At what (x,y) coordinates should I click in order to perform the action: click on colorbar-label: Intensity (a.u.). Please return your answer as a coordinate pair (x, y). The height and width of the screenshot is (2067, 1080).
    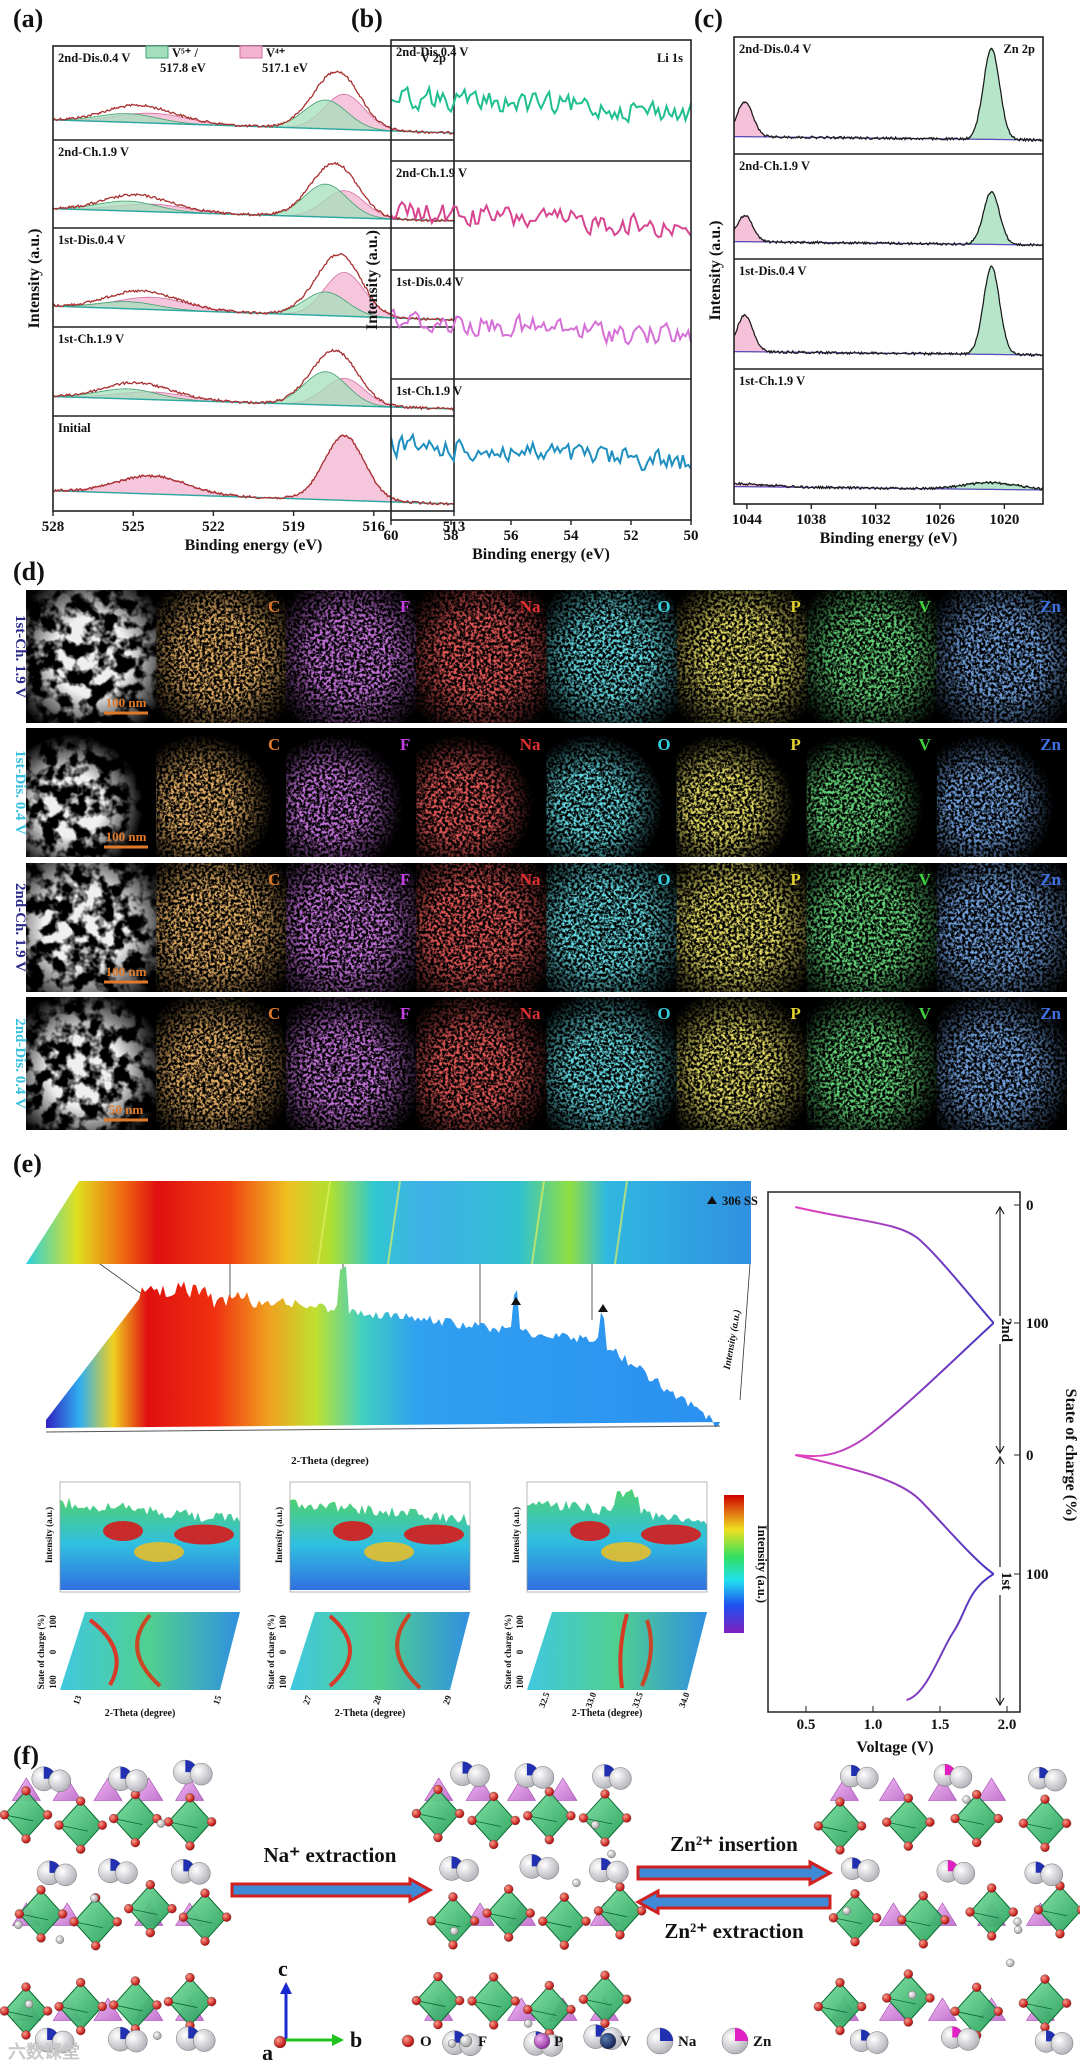
    Looking at the image, I should click on (762, 1564).